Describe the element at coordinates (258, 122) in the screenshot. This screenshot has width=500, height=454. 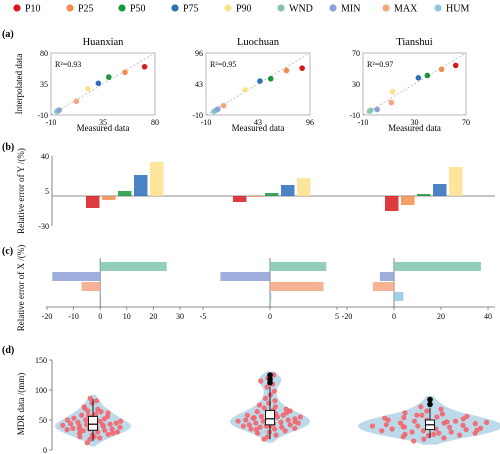
I see `x-tick-label: 43` at that location.